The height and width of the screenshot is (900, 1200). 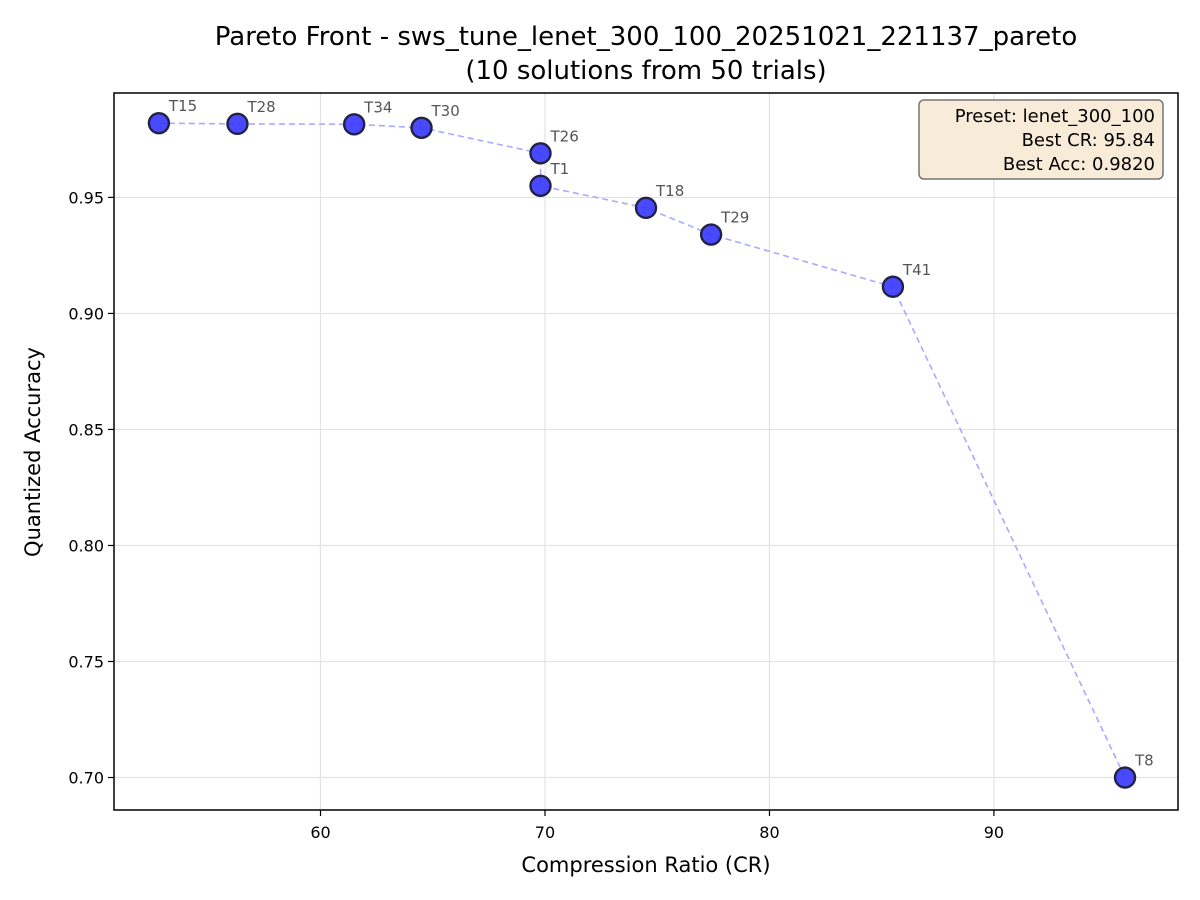 What do you see at coordinates (377, 107) in the screenshot?
I see `point-label-t34: T34` at bounding box center [377, 107].